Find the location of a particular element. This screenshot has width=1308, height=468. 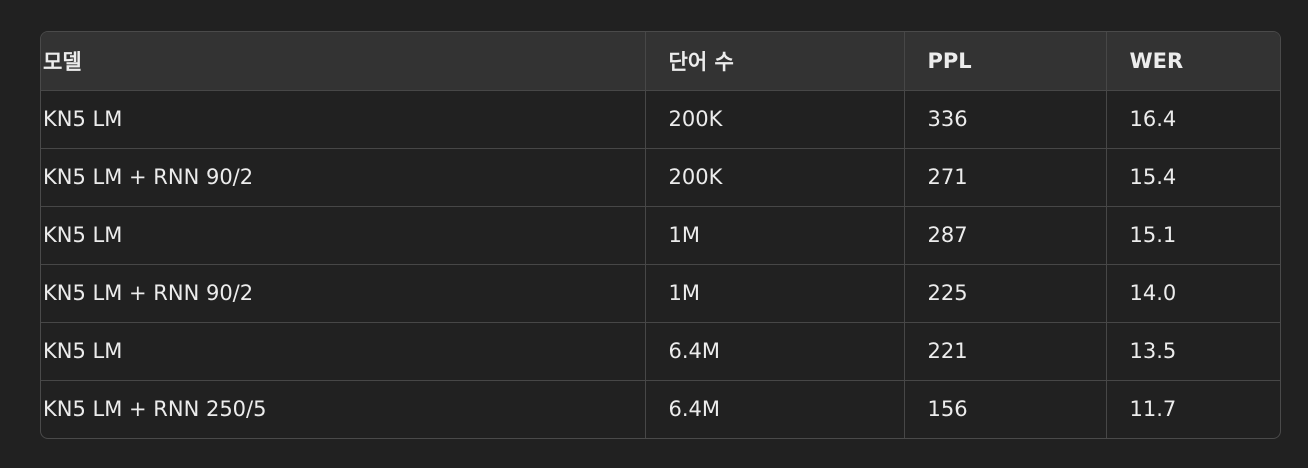

cell-ppl: 225 is located at coordinates (1005, 293).